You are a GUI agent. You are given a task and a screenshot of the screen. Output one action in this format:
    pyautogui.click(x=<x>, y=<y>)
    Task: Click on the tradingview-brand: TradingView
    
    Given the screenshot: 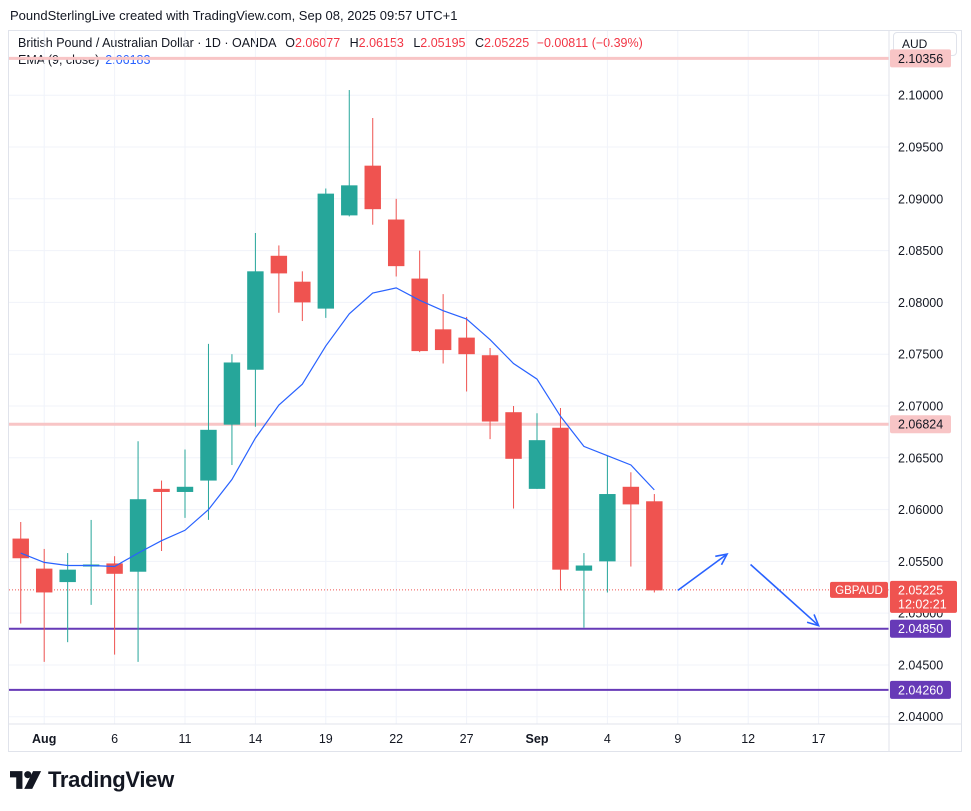 What is the action you would take?
    pyautogui.click(x=92, y=780)
    